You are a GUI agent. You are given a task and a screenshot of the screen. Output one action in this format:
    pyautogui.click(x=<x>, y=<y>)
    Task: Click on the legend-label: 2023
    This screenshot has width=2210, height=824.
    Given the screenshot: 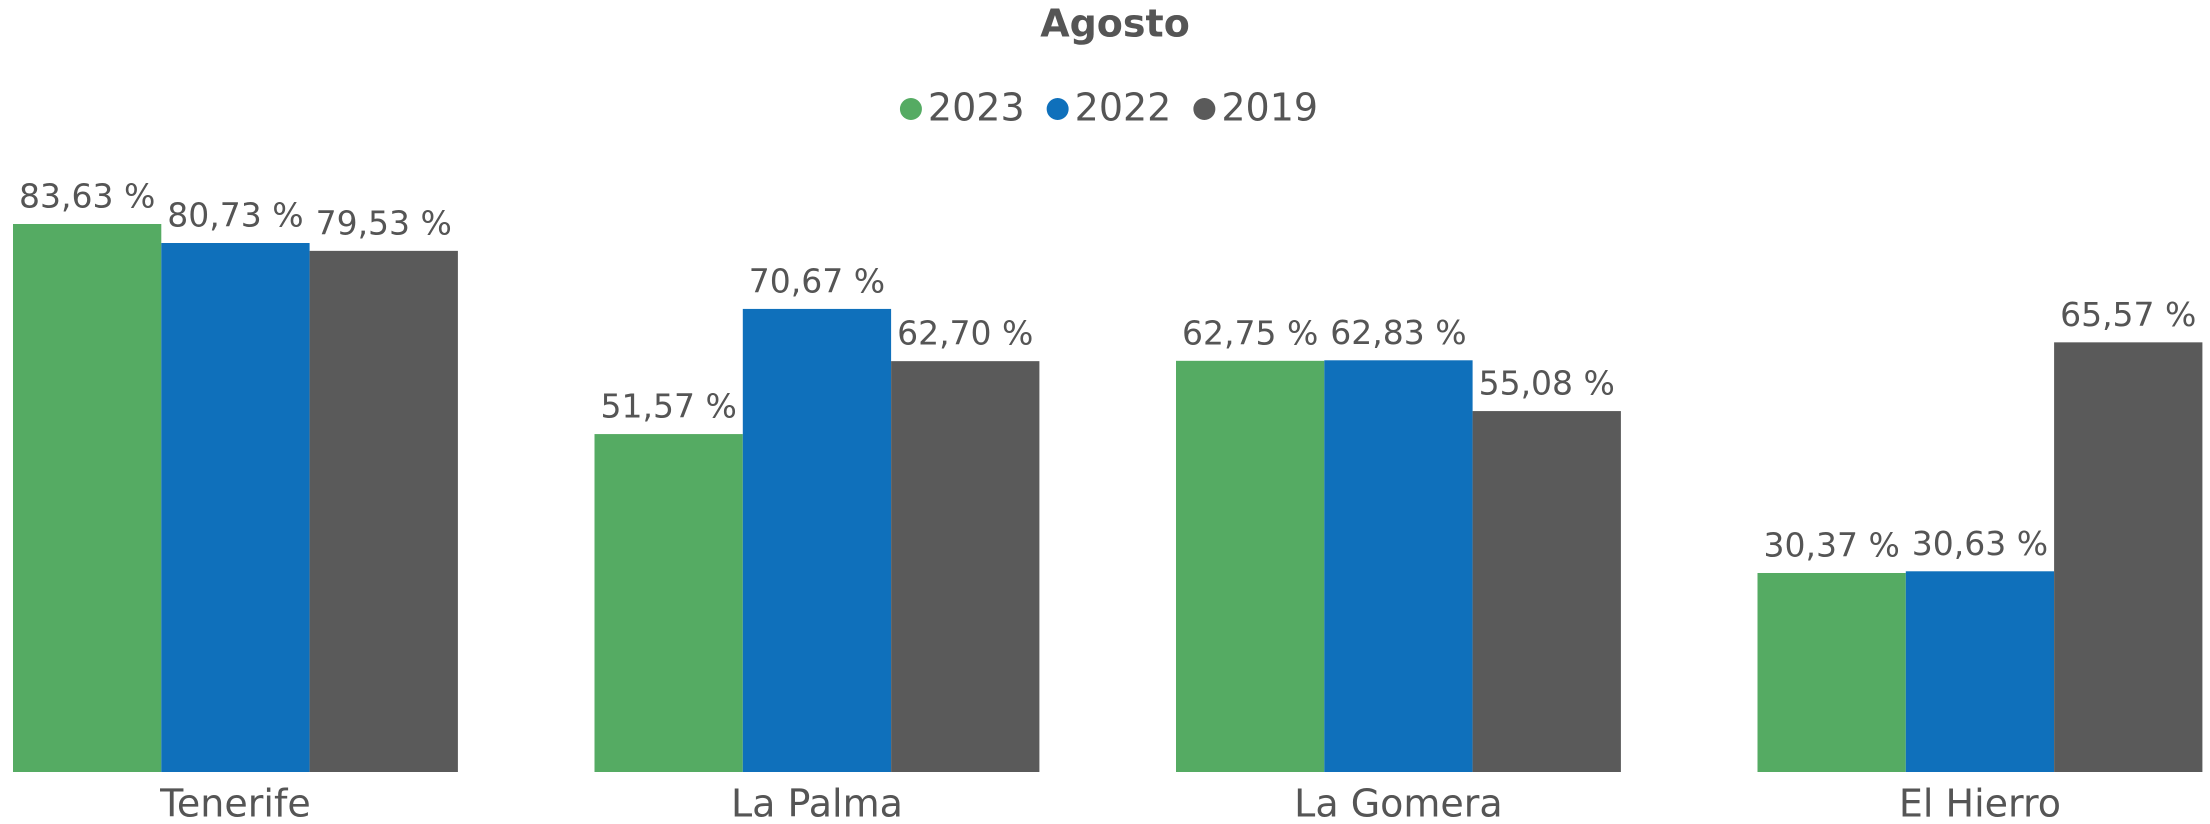 What is the action you would take?
    pyautogui.click(x=976, y=108)
    